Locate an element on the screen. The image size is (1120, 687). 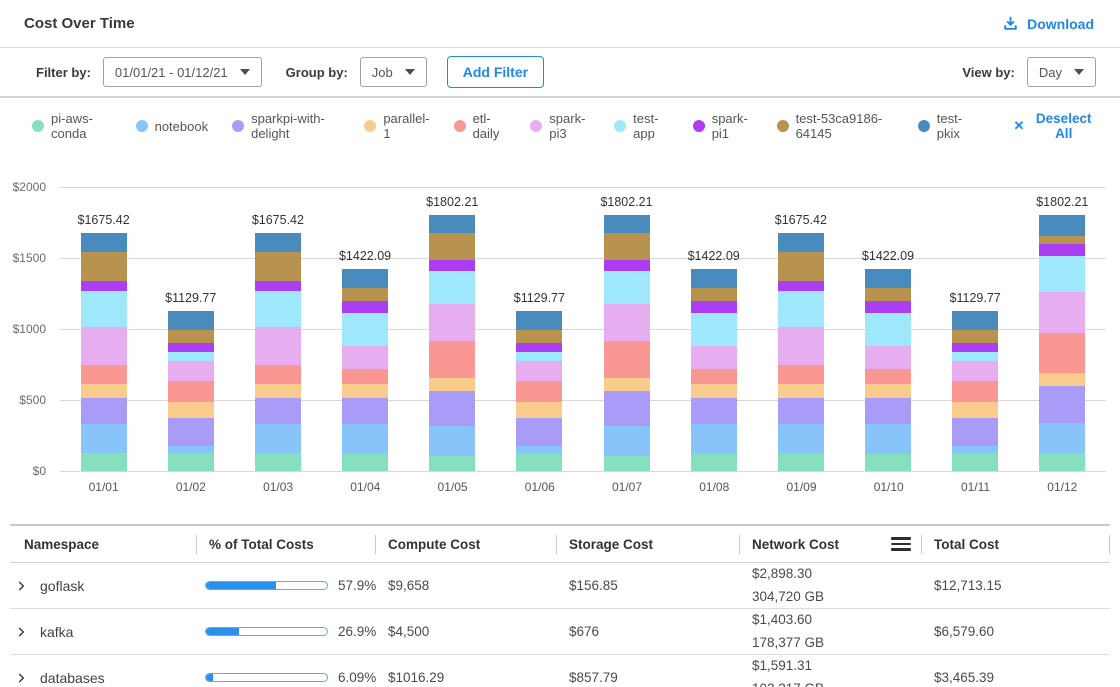
legend-item-parallel-1: parallel-1 is located at coordinates (397, 126).